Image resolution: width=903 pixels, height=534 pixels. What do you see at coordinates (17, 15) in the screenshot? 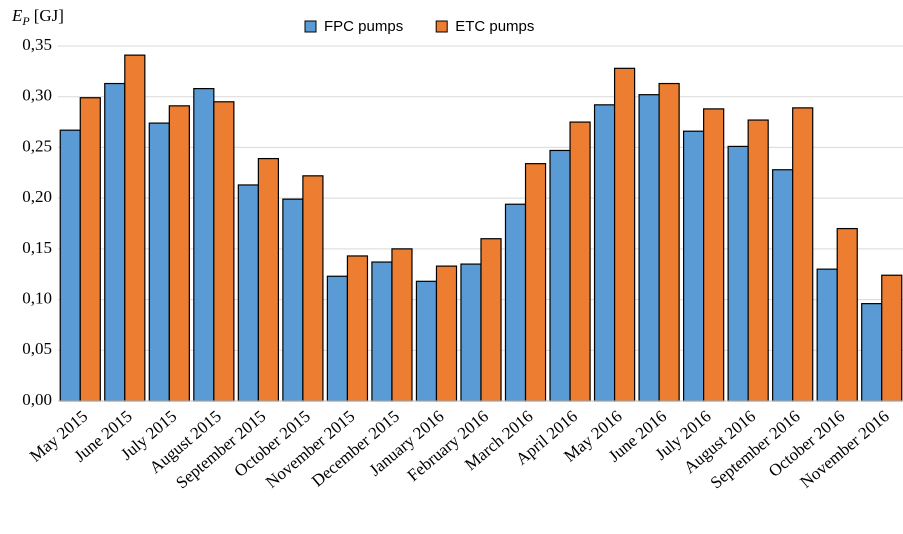
I see `y-label-symbol: E` at bounding box center [17, 15].